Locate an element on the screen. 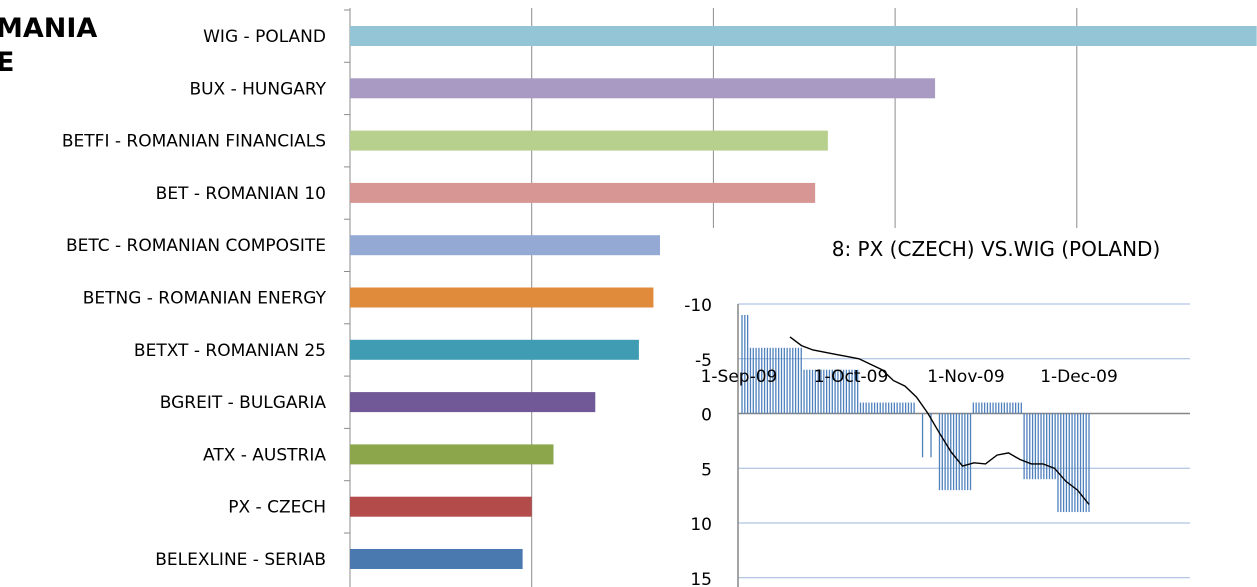  category-label: BELEXLINE - SERIAB is located at coordinates (240, 560).